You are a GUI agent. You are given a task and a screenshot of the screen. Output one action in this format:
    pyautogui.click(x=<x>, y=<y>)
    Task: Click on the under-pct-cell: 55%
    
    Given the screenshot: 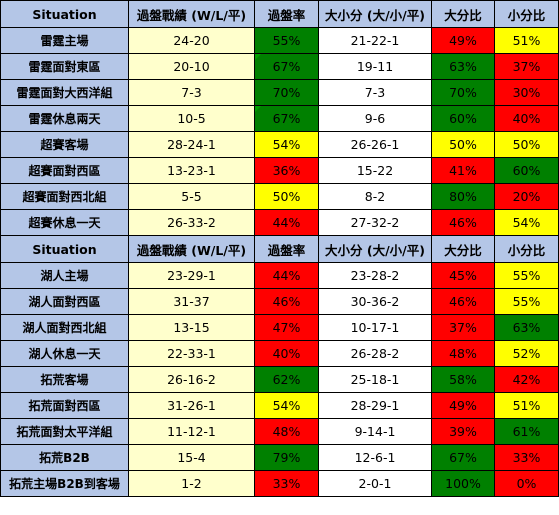 What is the action you would take?
    pyautogui.click(x=526, y=301)
    